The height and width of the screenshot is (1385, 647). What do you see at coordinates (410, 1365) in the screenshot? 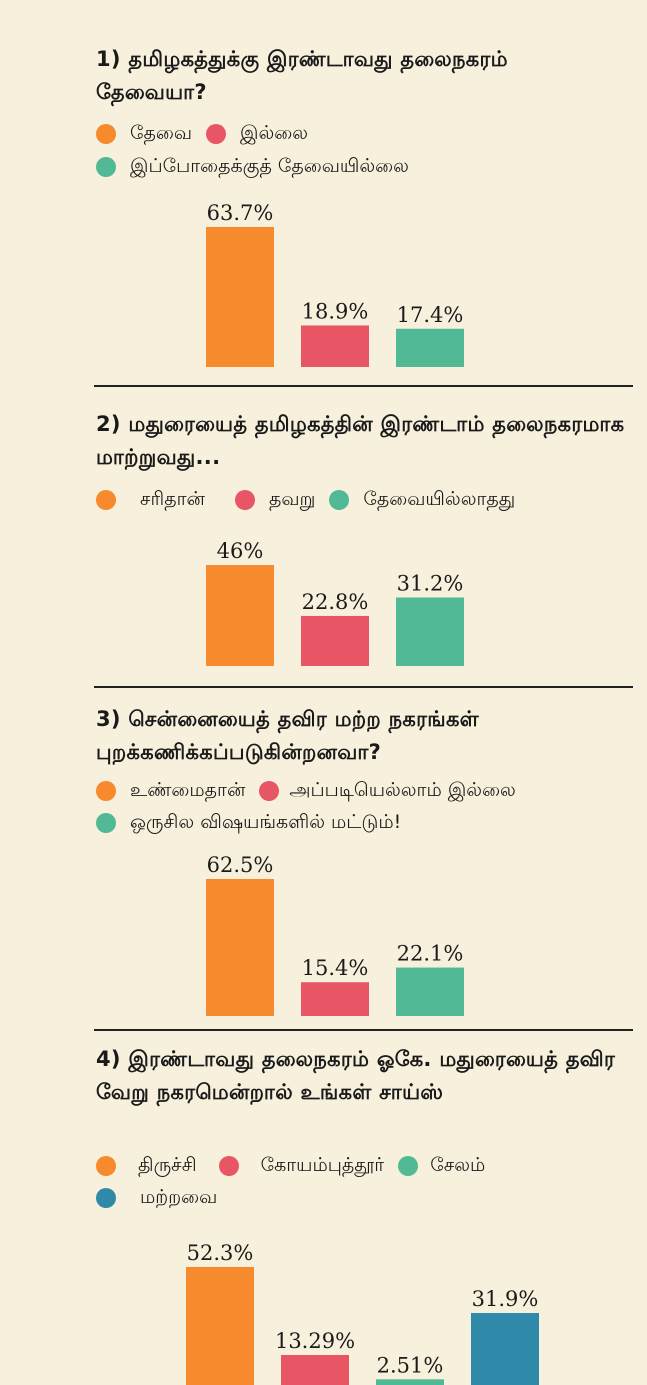
I see `data-label-3: 2.51%` at bounding box center [410, 1365].